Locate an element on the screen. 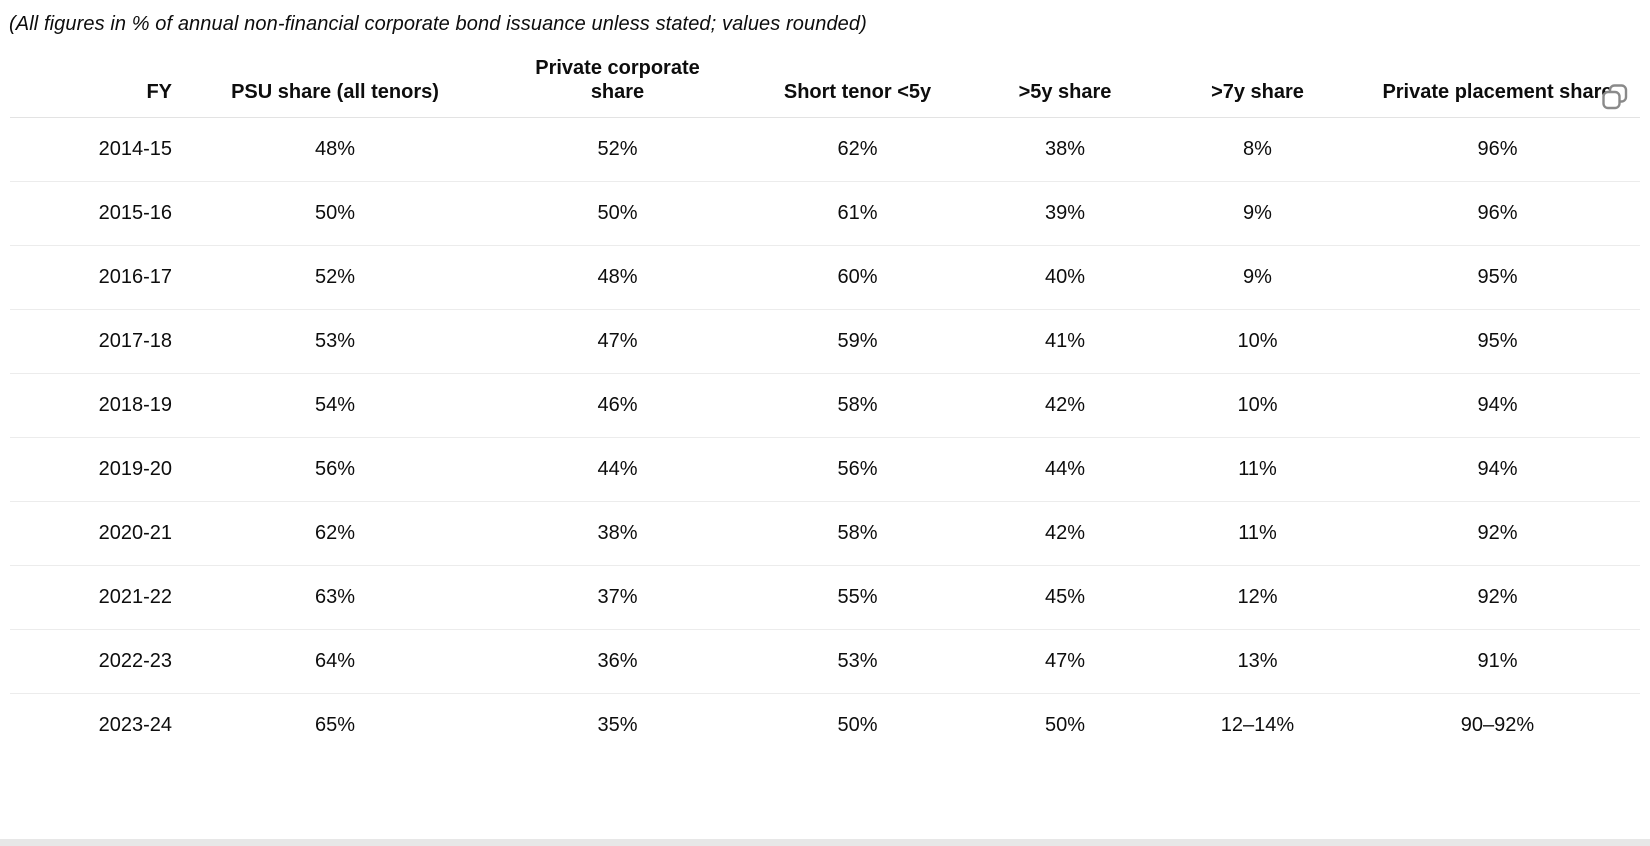 The width and height of the screenshot is (1650, 846). table-row: 2015-16 50% 50% 61% 39% 9% 96% is located at coordinates (825, 214).